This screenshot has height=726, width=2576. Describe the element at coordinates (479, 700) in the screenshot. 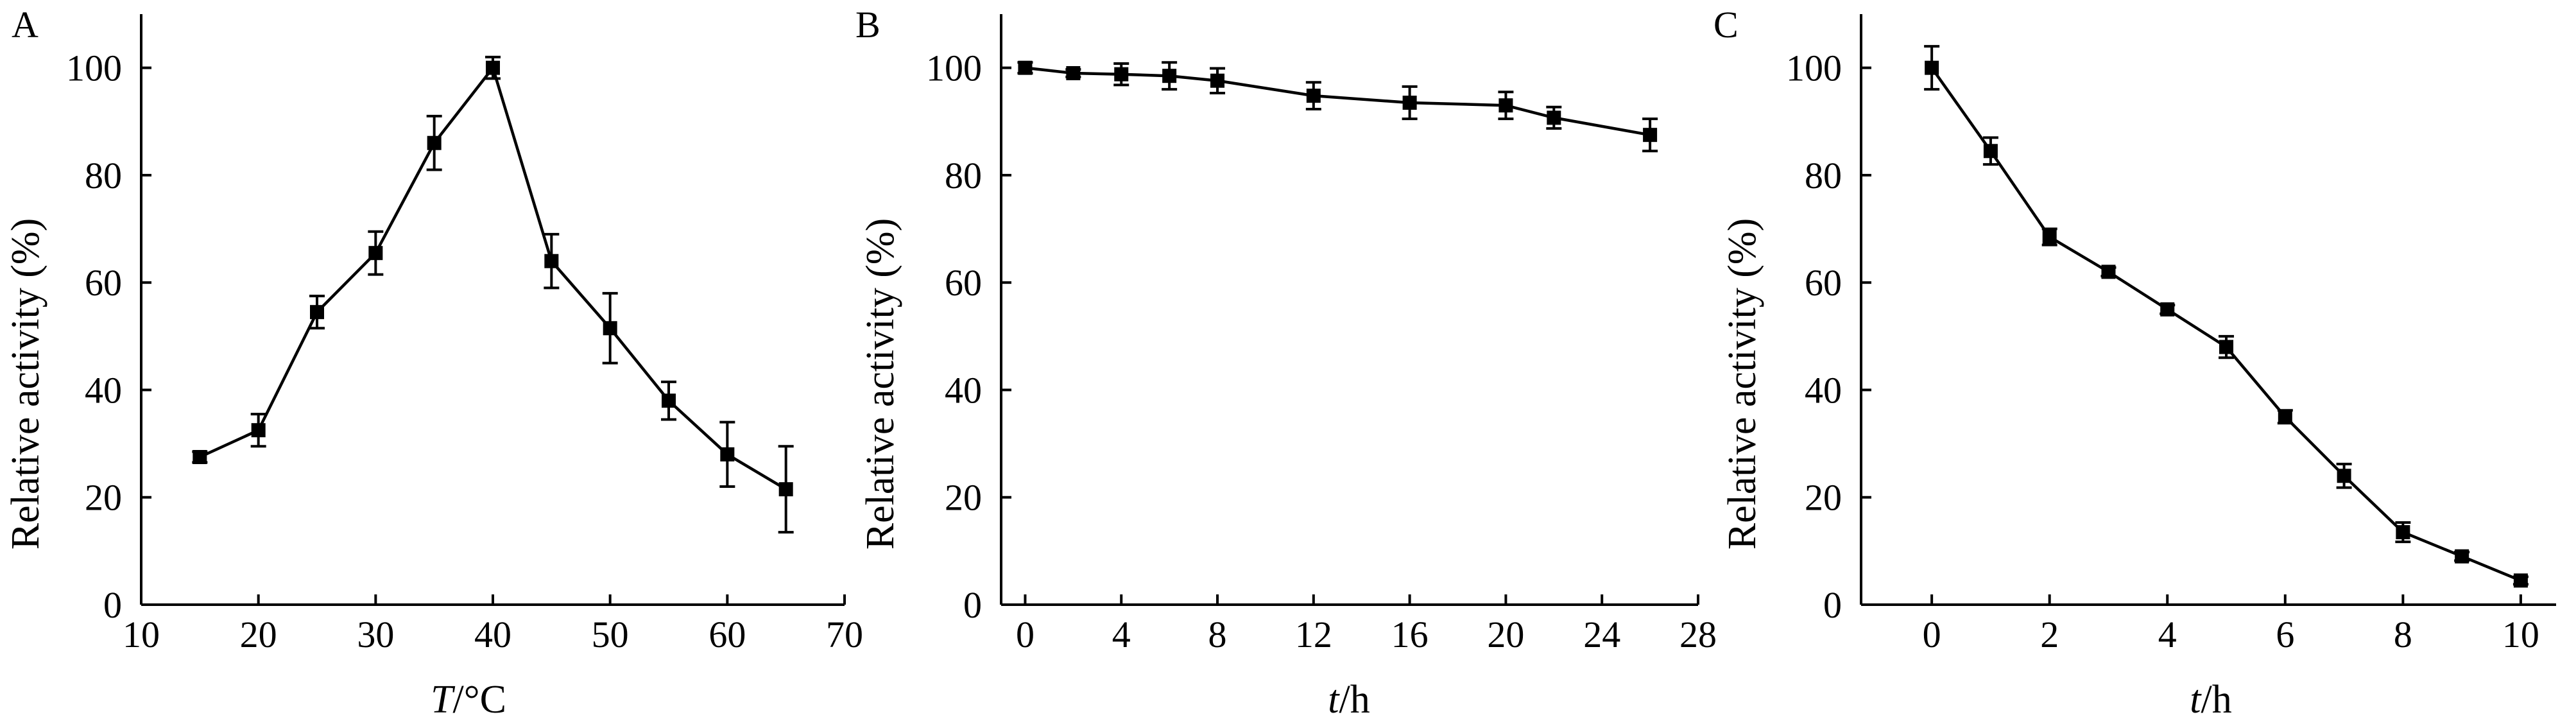

I see `x-axis-label-unit: /°C` at that location.